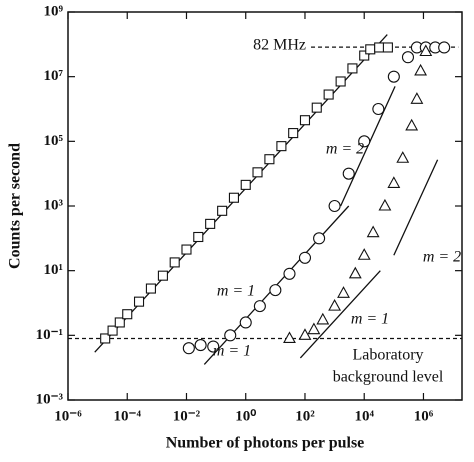 Image resolution: width=474 pixels, height=462 pixels. Describe the element at coordinates (54, 76) in the screenshot. I see `y-tick-label: 10⁷` at that location.